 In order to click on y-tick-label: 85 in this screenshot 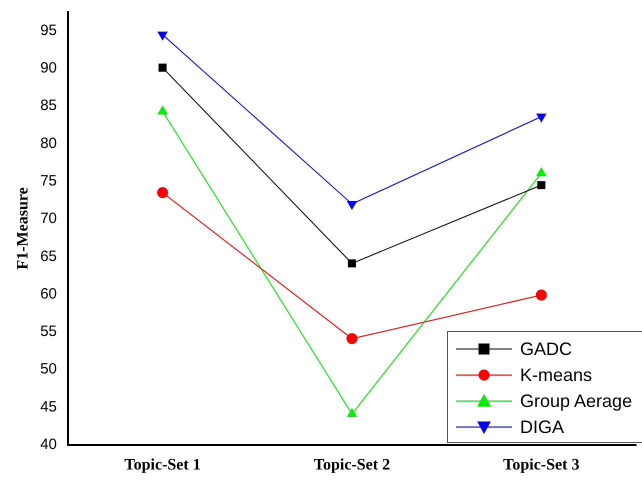, I will do `click(48, 105)`.